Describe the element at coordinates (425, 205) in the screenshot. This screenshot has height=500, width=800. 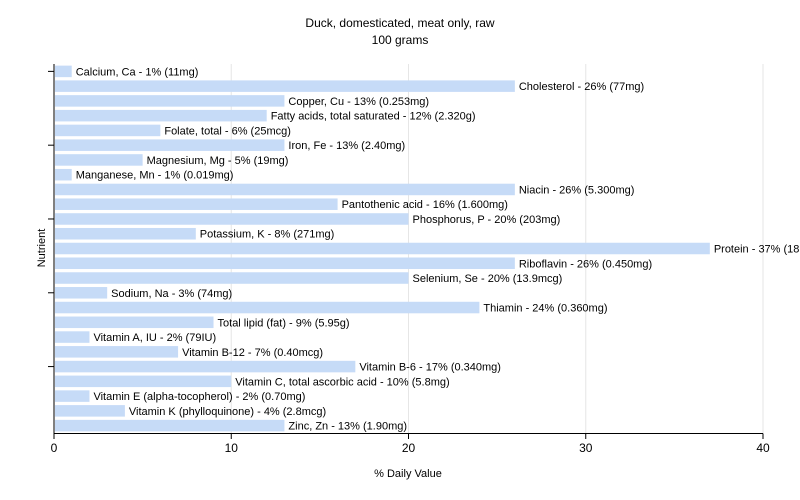
I see `bar-label: Pantothenic acid - 16% (1.600mg)` at that location.